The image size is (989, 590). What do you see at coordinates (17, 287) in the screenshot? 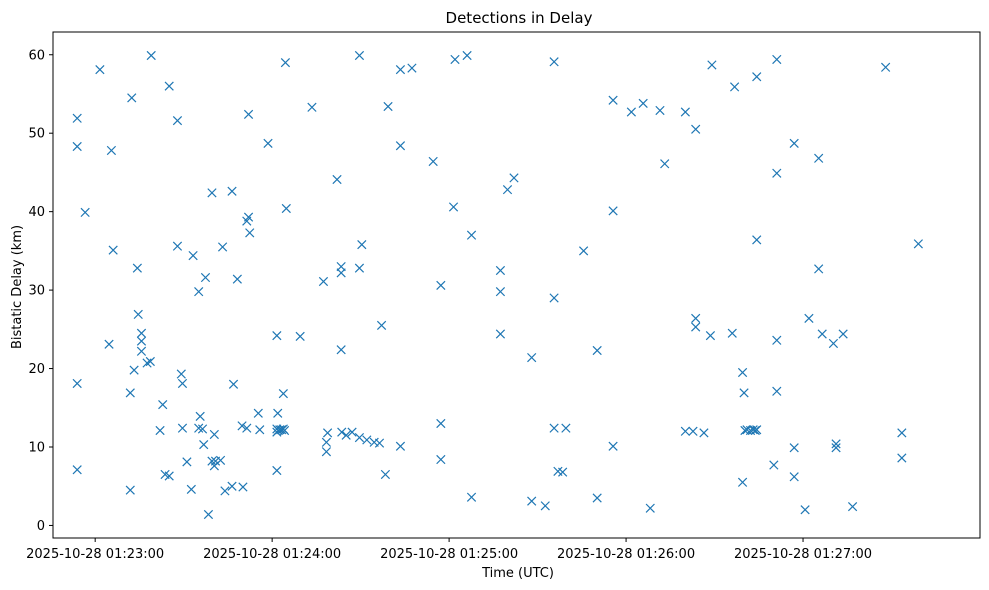
I see `y-axis-label: Bistatic Delay (km)` at bounding box center [17, 287].